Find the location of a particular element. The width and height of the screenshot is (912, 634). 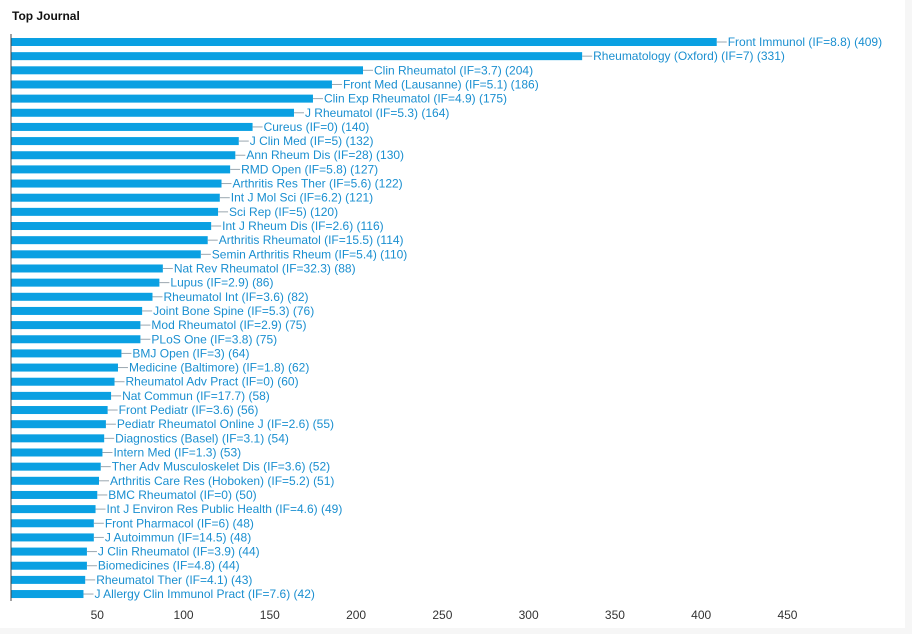

bar-label: Int J Rheum Dis (IF=2.6) (116) is located at coordinates (303, 226).